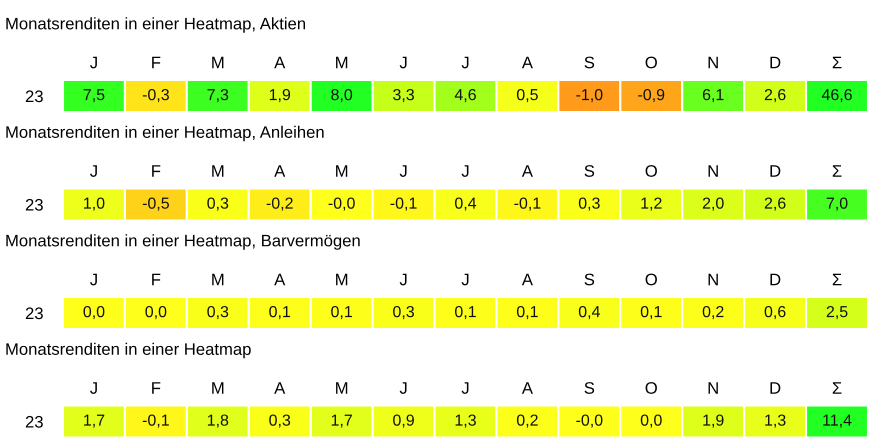 This screenshot has height=447, width=878. What do you see at coordinates (341, 204) in the screenshot?
I see `data-label: -0,0` at bounding box center [341, 204].